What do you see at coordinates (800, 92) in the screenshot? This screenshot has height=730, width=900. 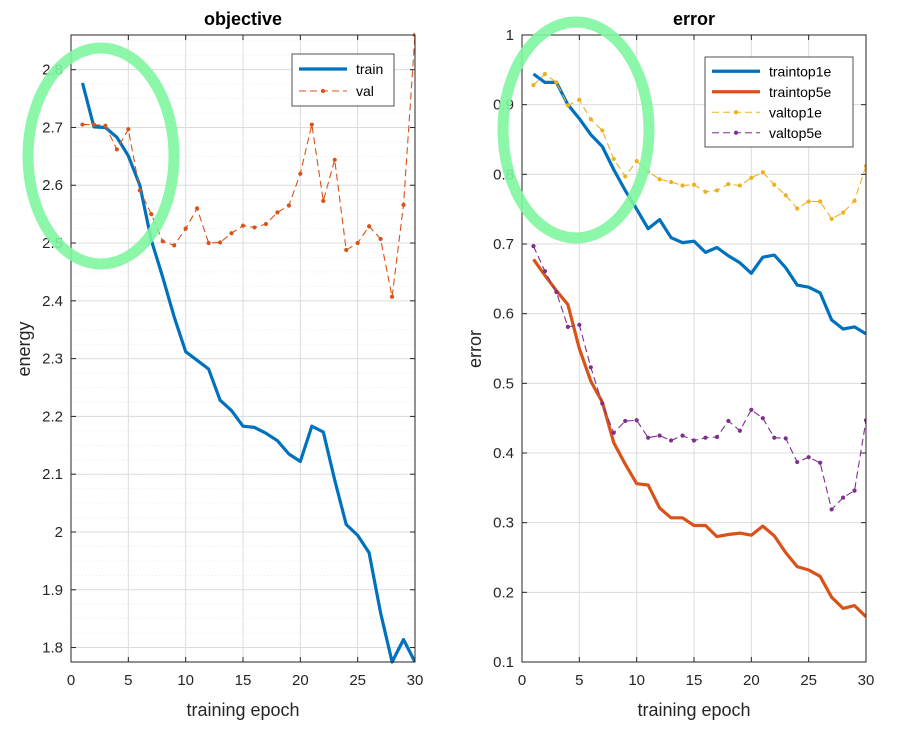 I see `legend-label-traintop5e: traintop5e` at bounding box center [800, 92].